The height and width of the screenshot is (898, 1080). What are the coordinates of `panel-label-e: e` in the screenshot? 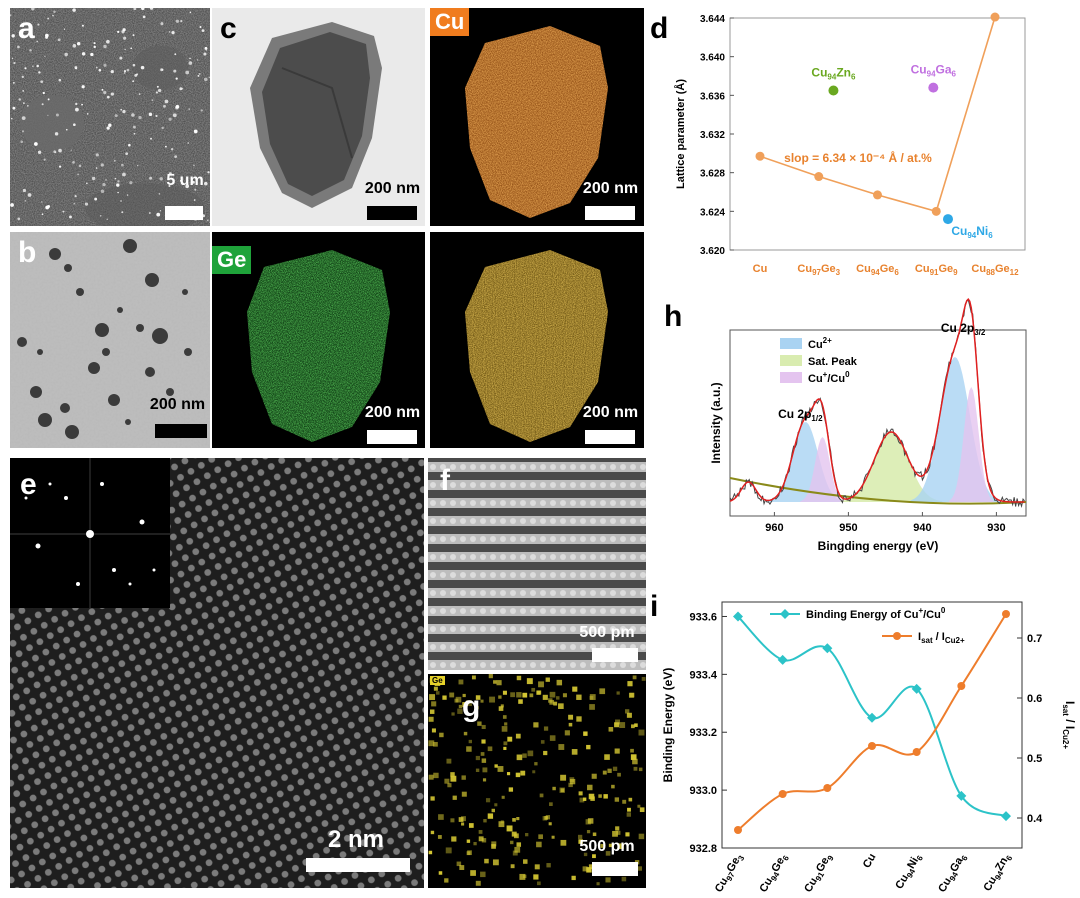 It's located at (28, 484).